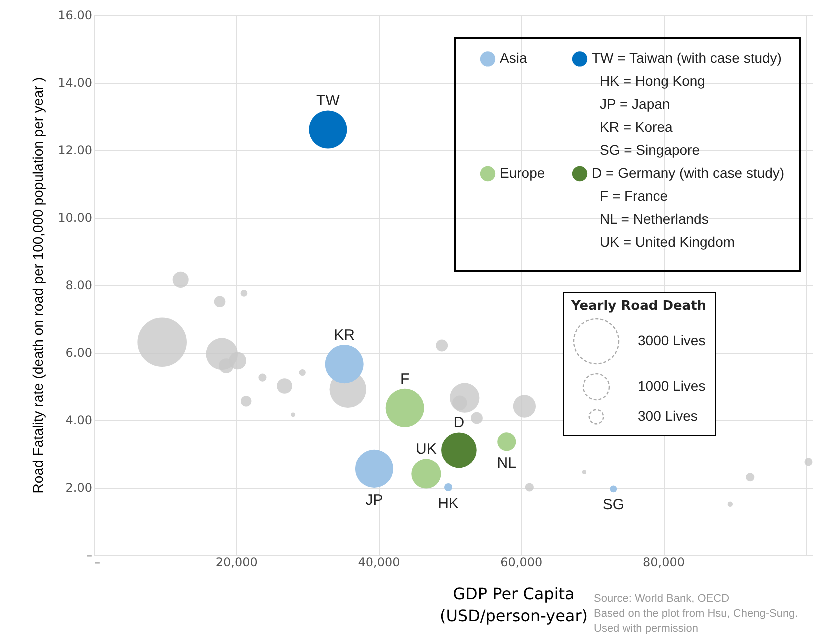 This screenshot has height=643, width=827. What do you see at coordinates (664, 563) in the screenshot?
I see `x-tick-label: 80,000` at bounding box center [664, 563].